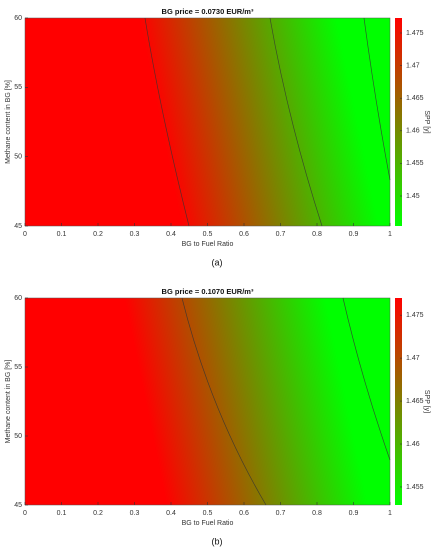 The width and height of the screenshot is (434, 550). I want to click on panel-label: (a), so click(217, 262).